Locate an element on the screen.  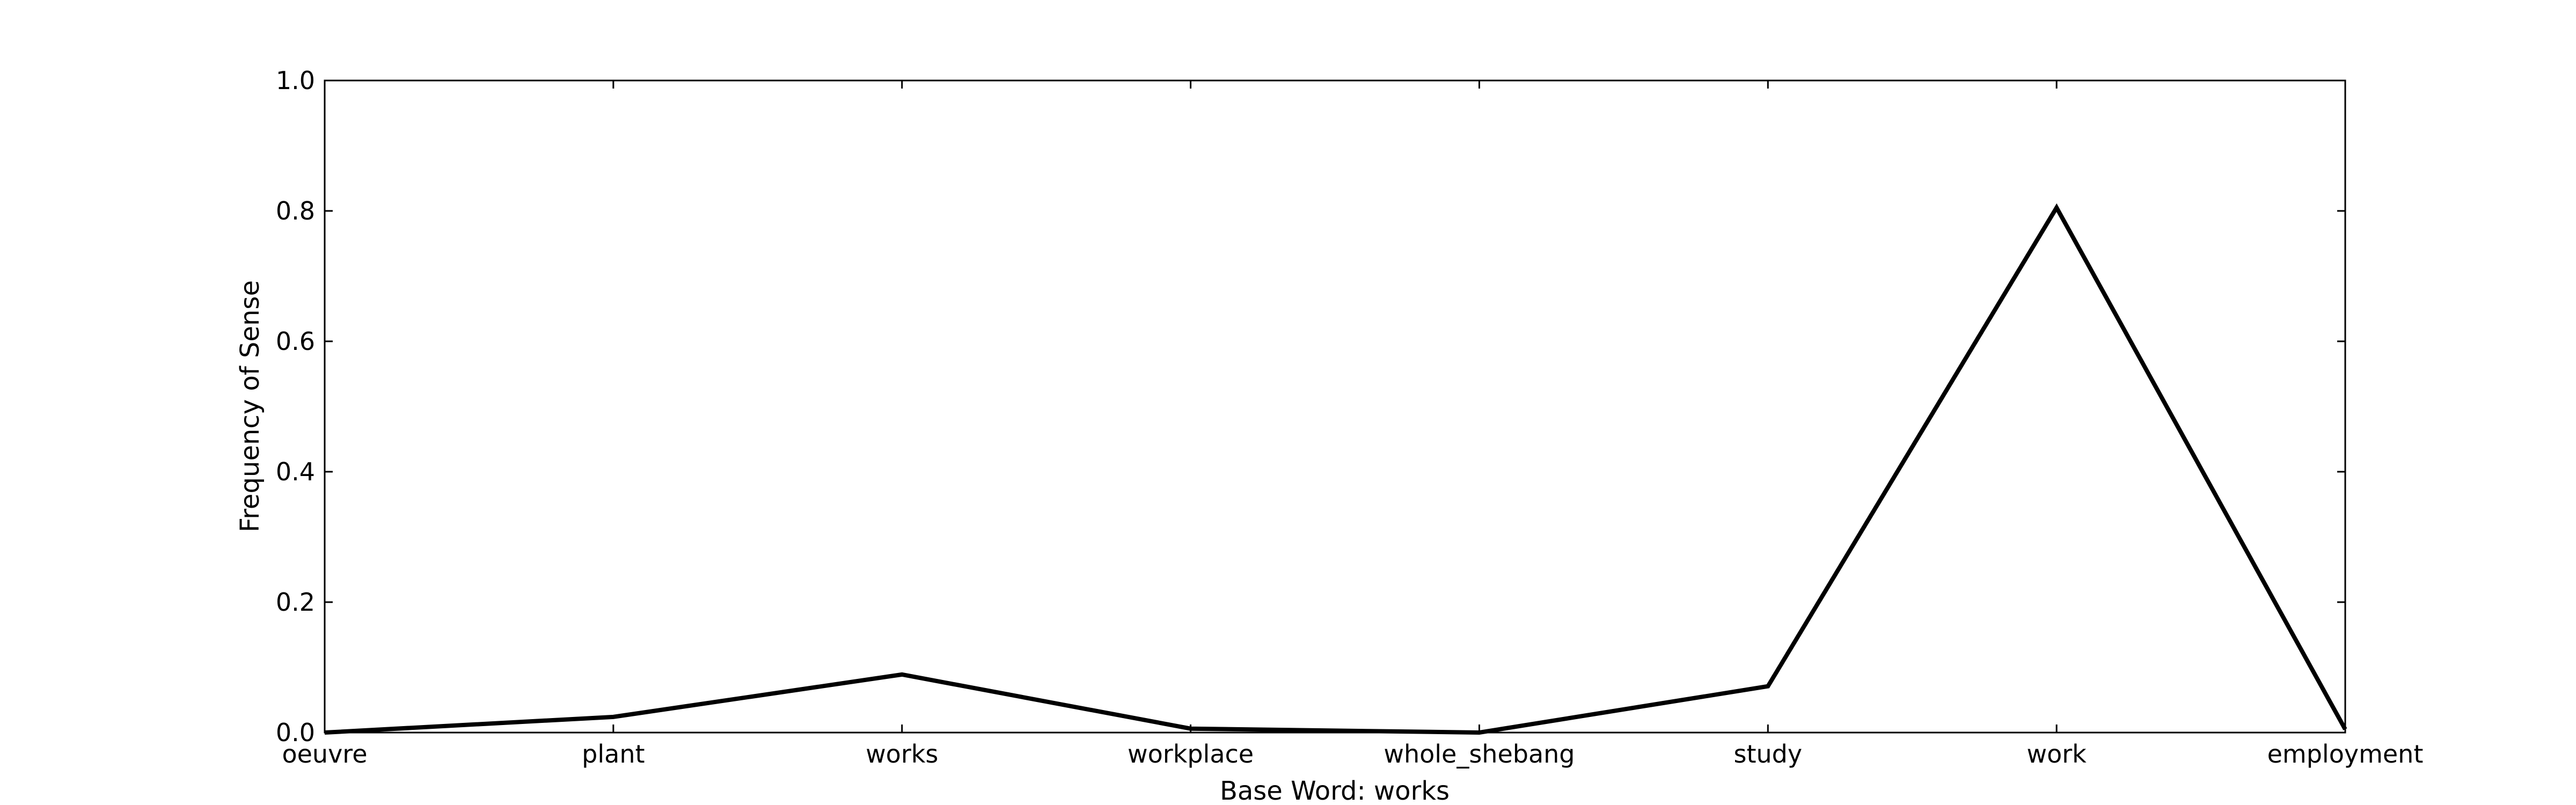
y-tick-label: 1.0 is located at coordinates (295, 80).